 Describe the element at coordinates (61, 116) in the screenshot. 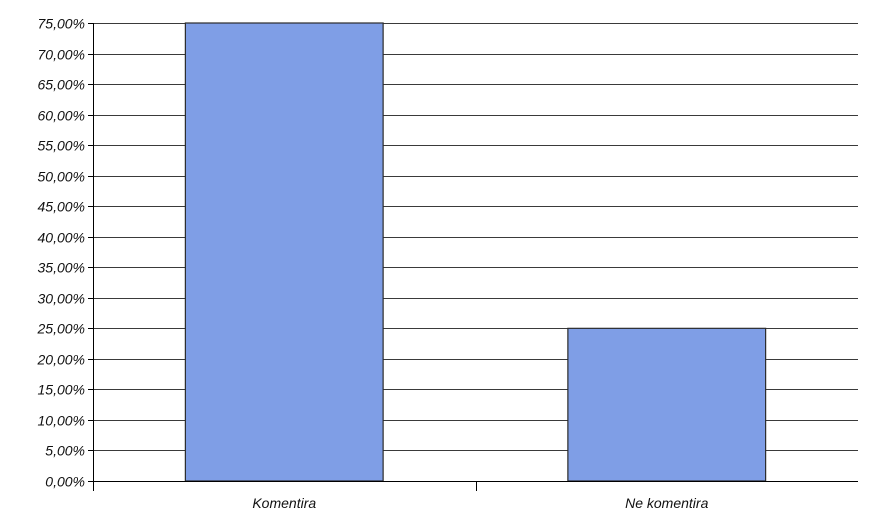

I see `y-tick-label: 60,00%` at that location.